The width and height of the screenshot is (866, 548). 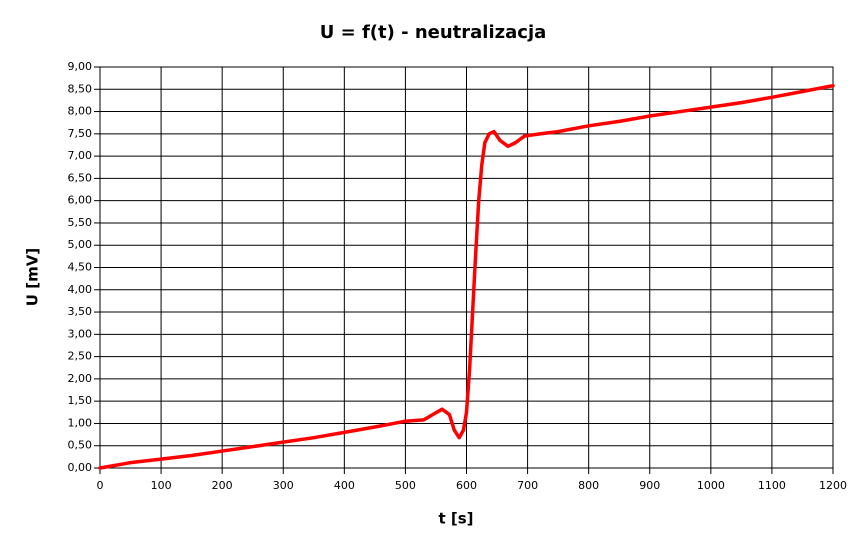 I want to click on y-tick-label: 0,50, so click(x=80, y=445).